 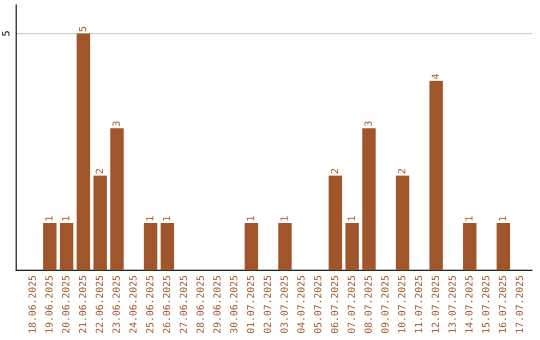 What do you see at coordinates (418, 304) in the screenshot?
I see `x-tick-label: 11.07.2025` at bounding box center [418, 304].